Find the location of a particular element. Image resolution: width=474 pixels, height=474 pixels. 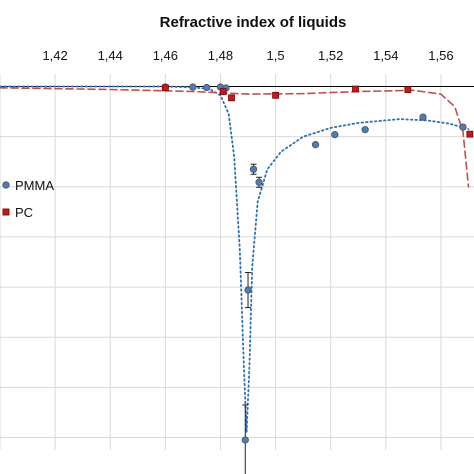

legend-item-pmma: PMMA is located at coordinates (28, 185).